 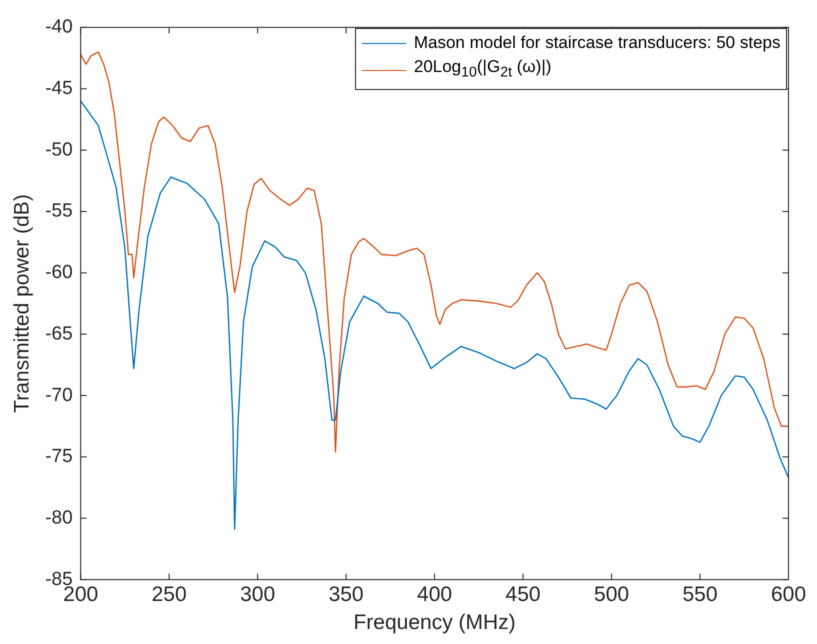 I want to click on y-axis-title: Transmitted power (dB), so click(x=22, y=303).